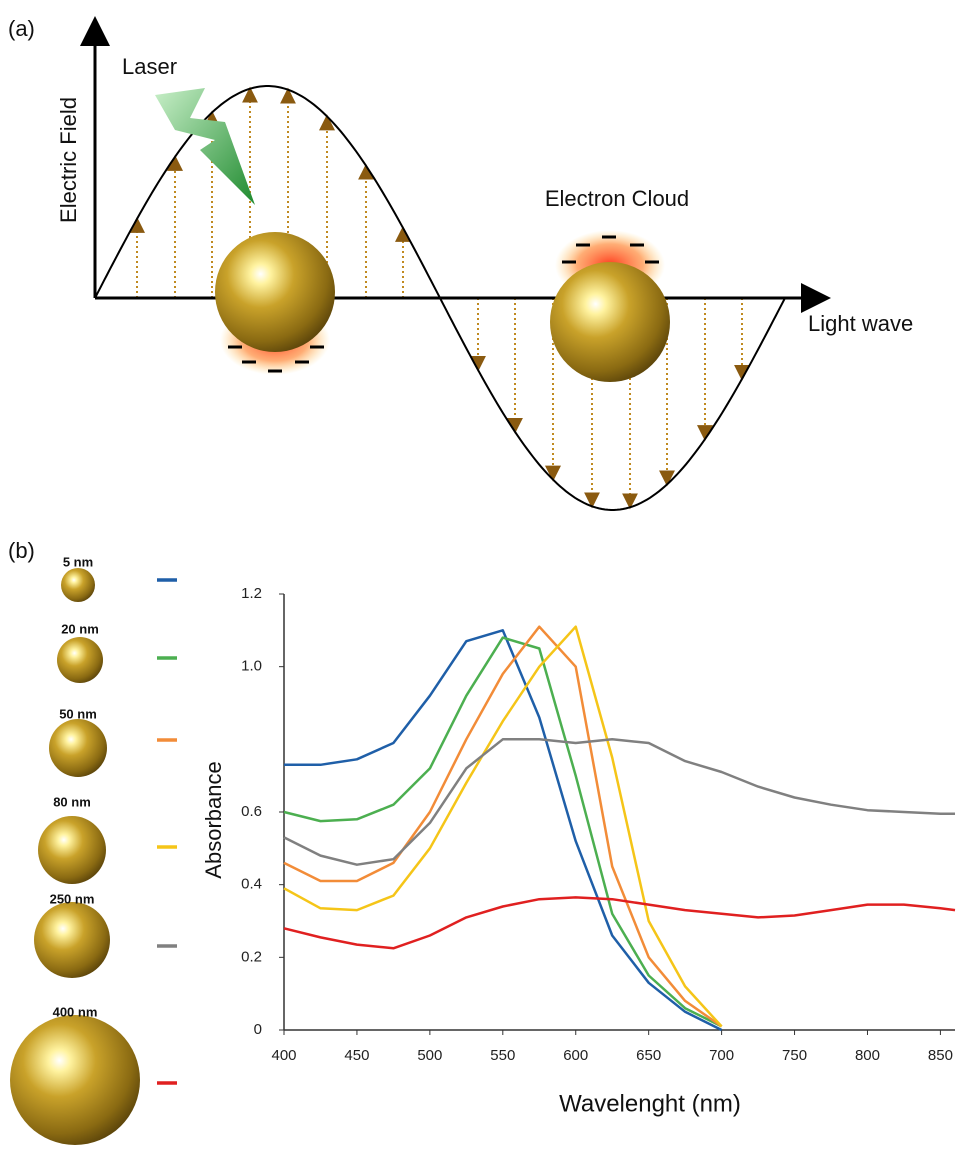 The width and height of the screenshot is (961, 1151). I want to click on x-tick-label: 600, so click(575, 1055).